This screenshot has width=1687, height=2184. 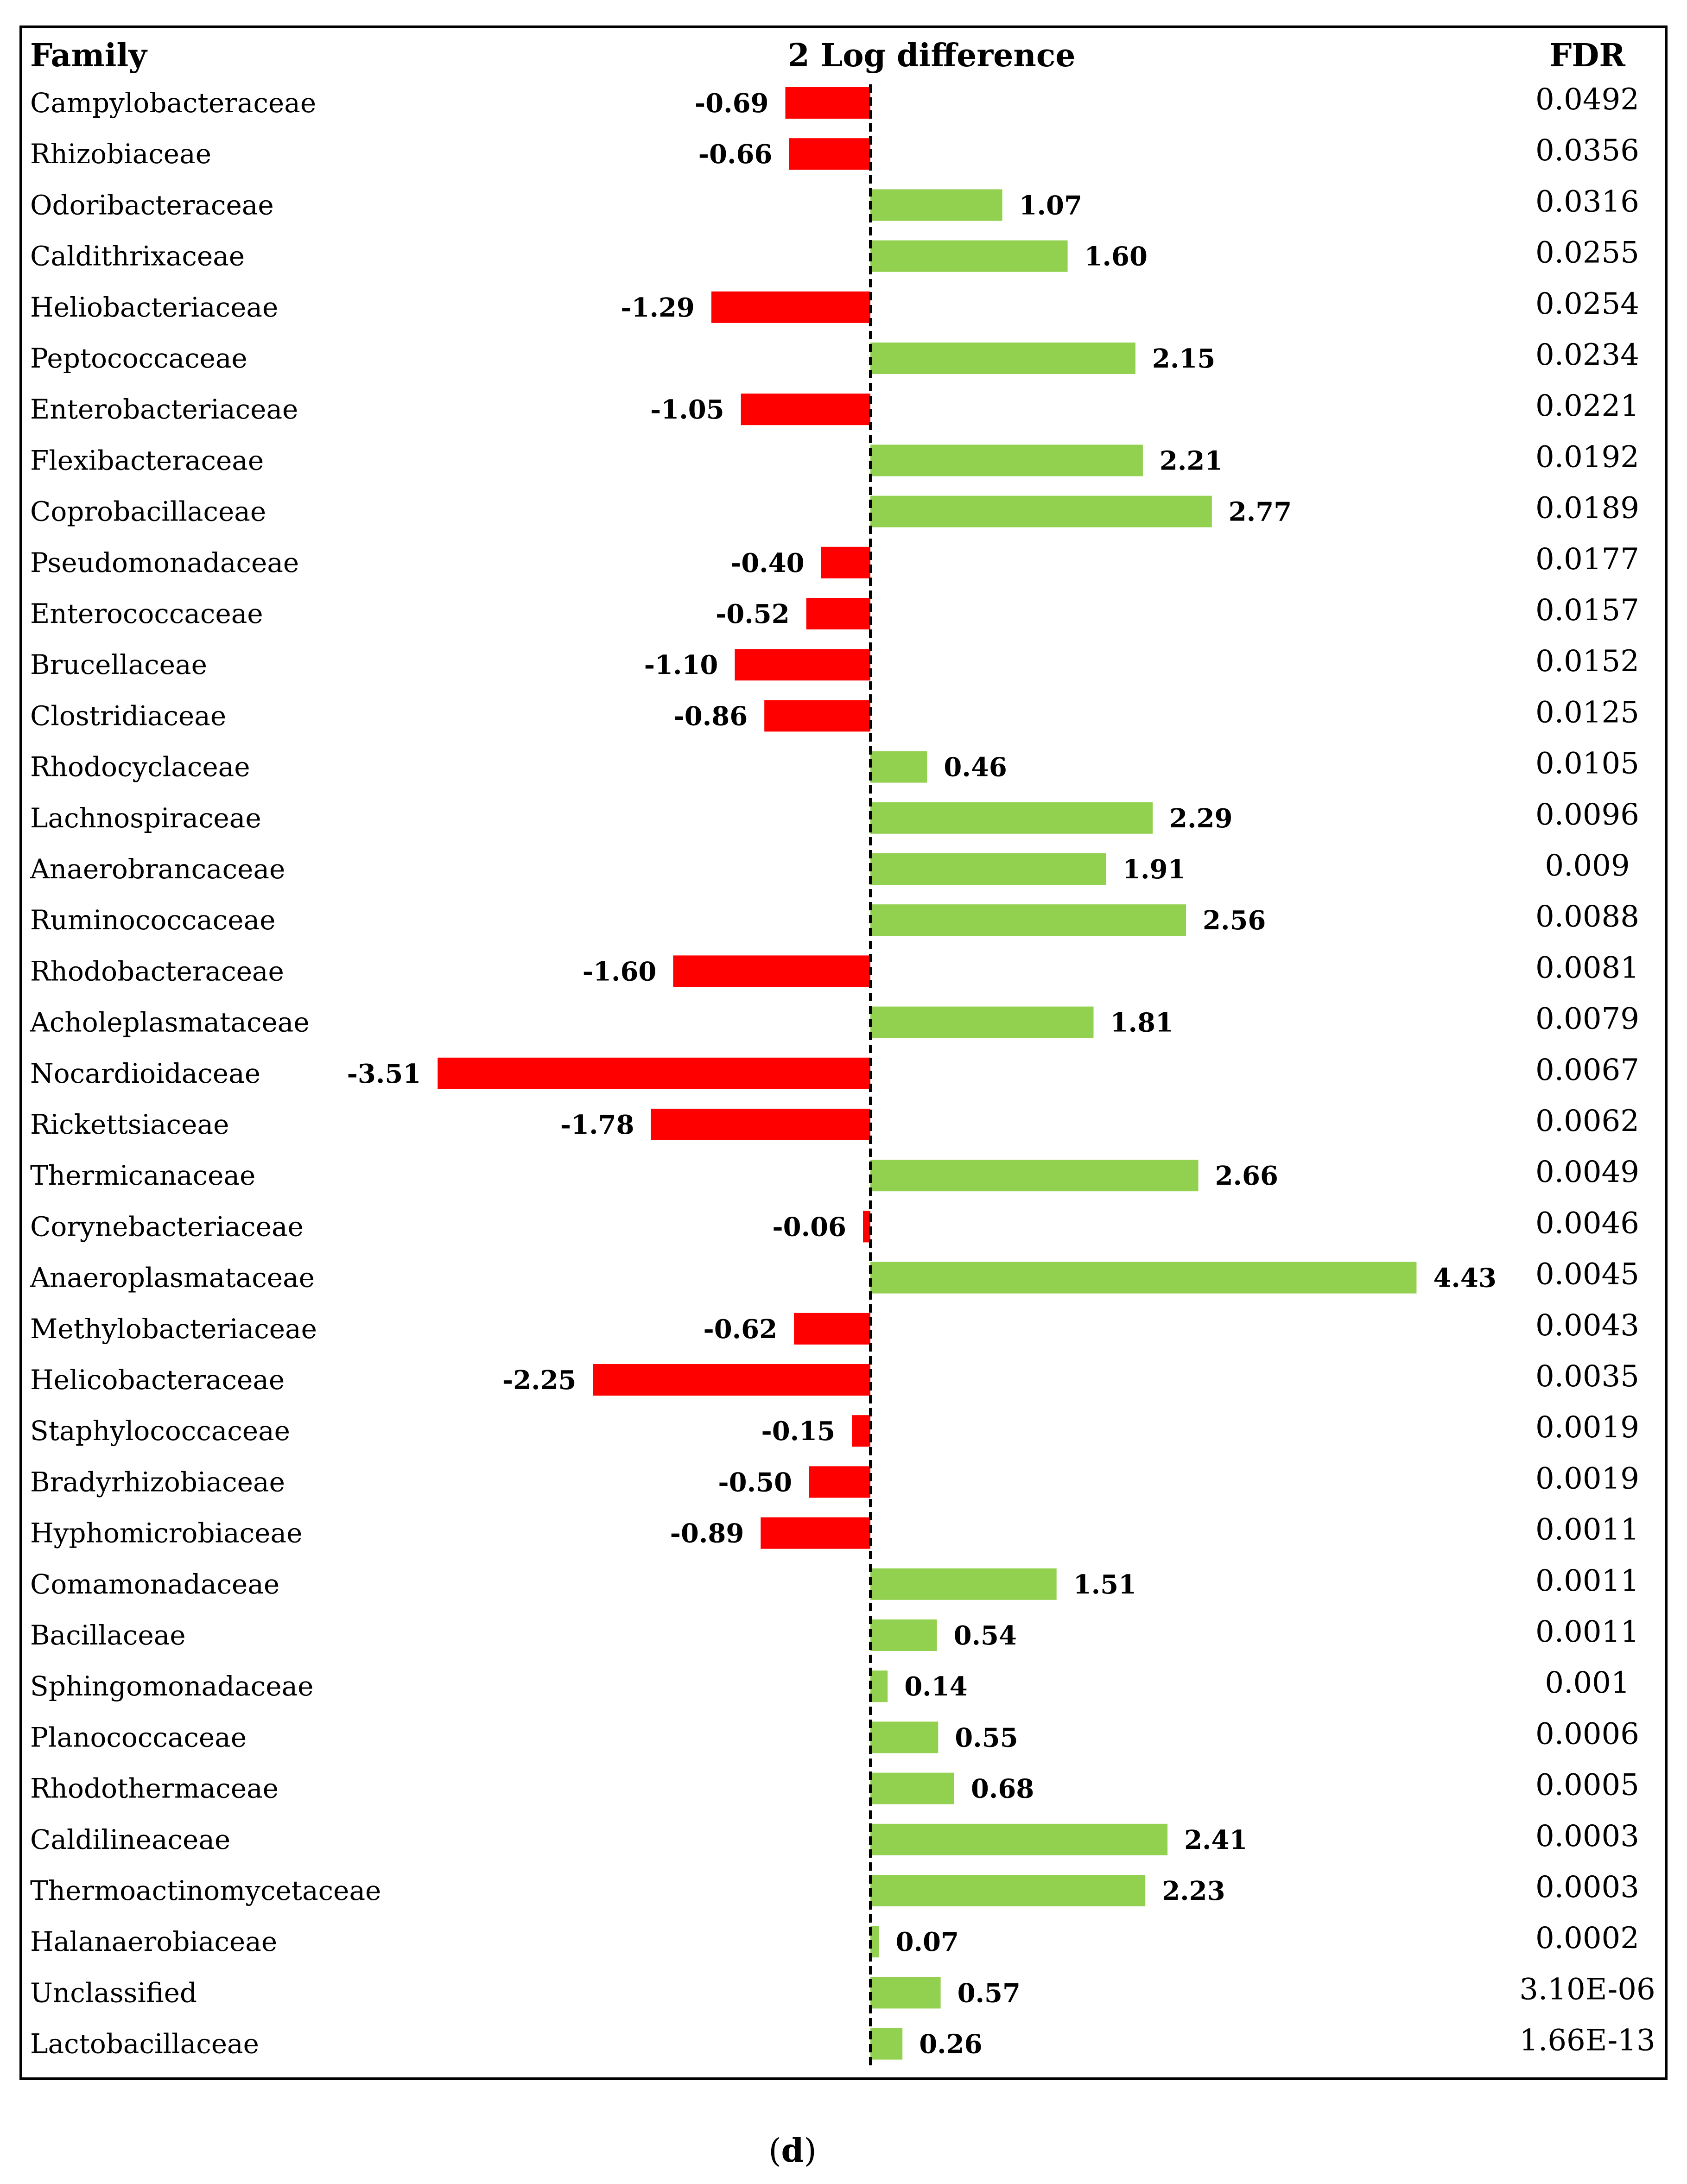 What do you see at coordinates (834, 1735) in the screenshot?
I see `chart-row: Planococcaceae 0.55 0.0006` at bounding box center [834, 1735].